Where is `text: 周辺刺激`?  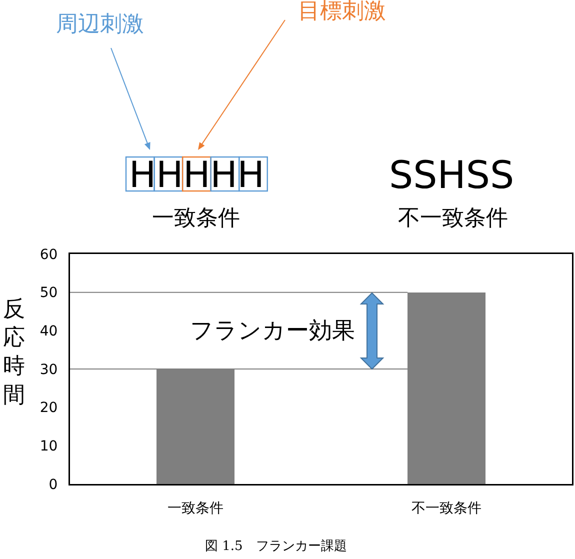 text: 周辺刺激 is located at coordinates (100, 24).